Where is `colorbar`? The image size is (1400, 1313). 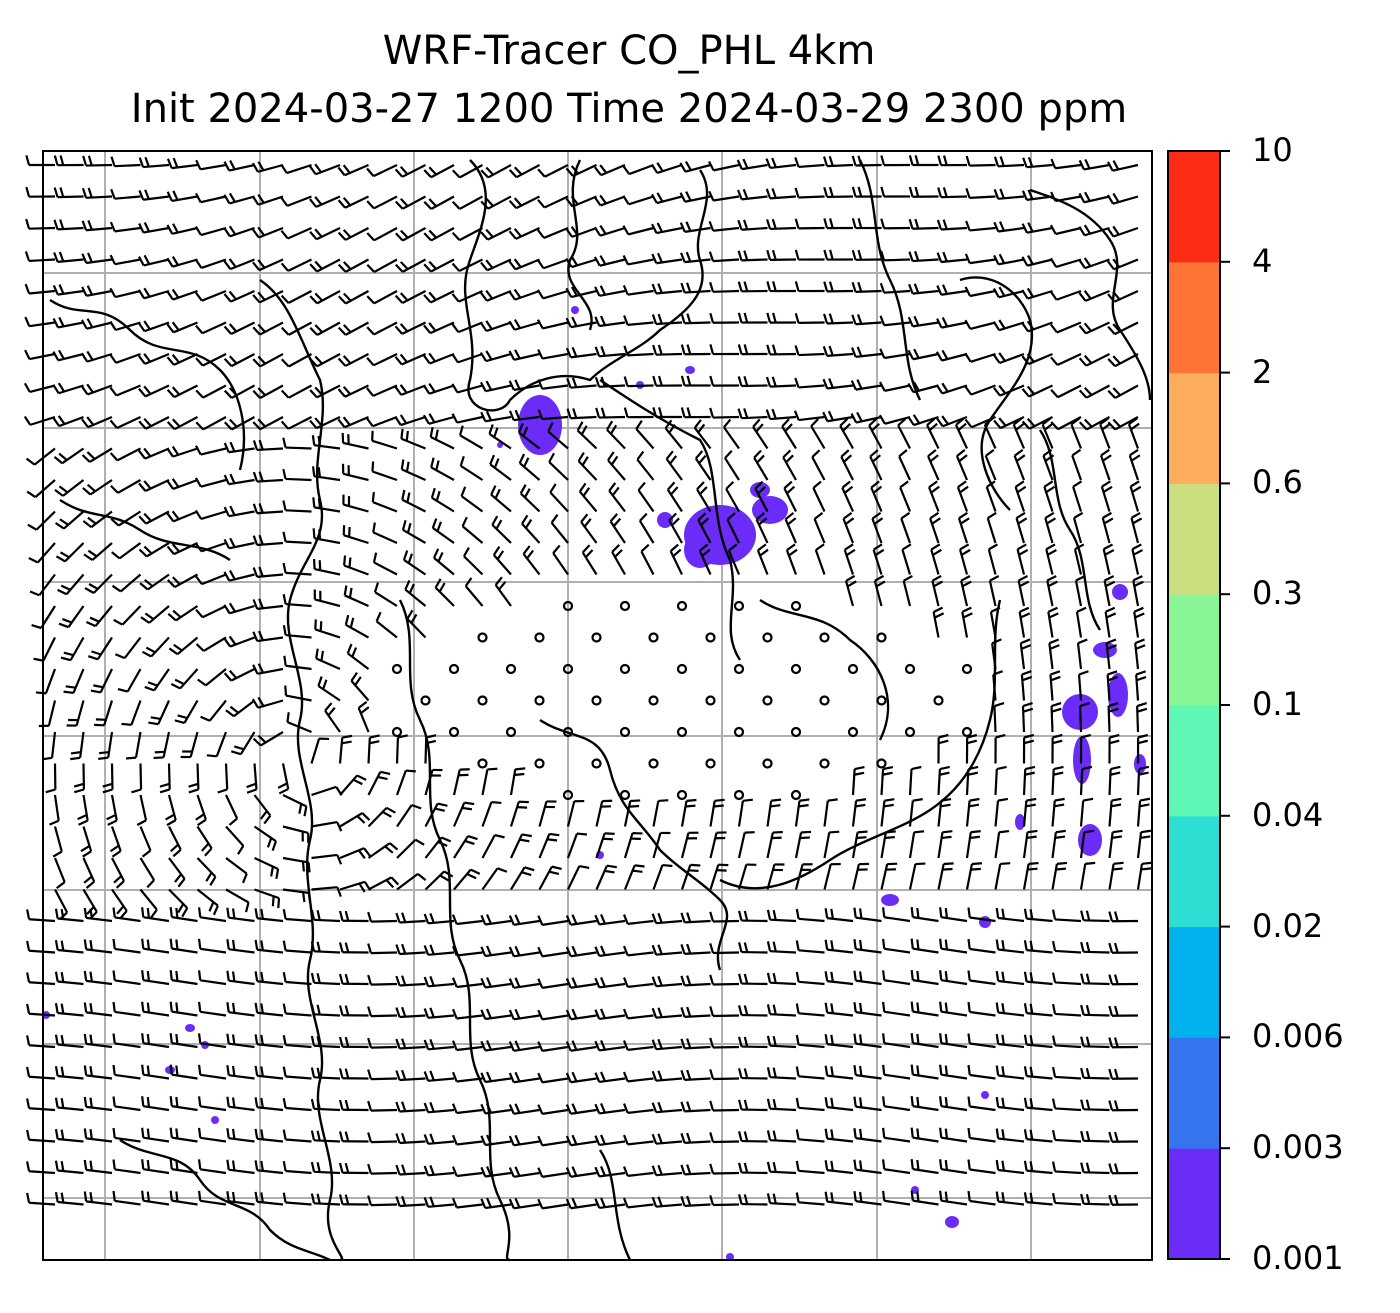
colorbar is located at coordinates (1198, 705).